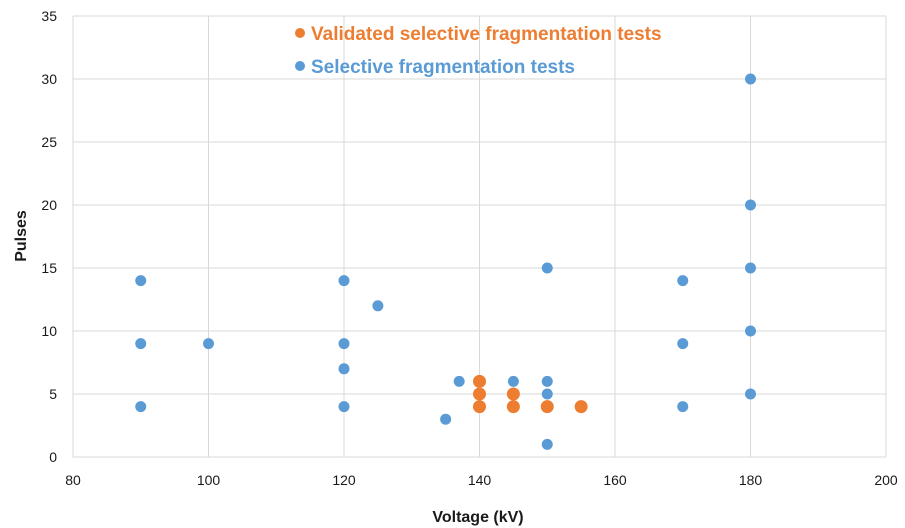  I want to click on x-tick-label: 200, so click(886, 480).